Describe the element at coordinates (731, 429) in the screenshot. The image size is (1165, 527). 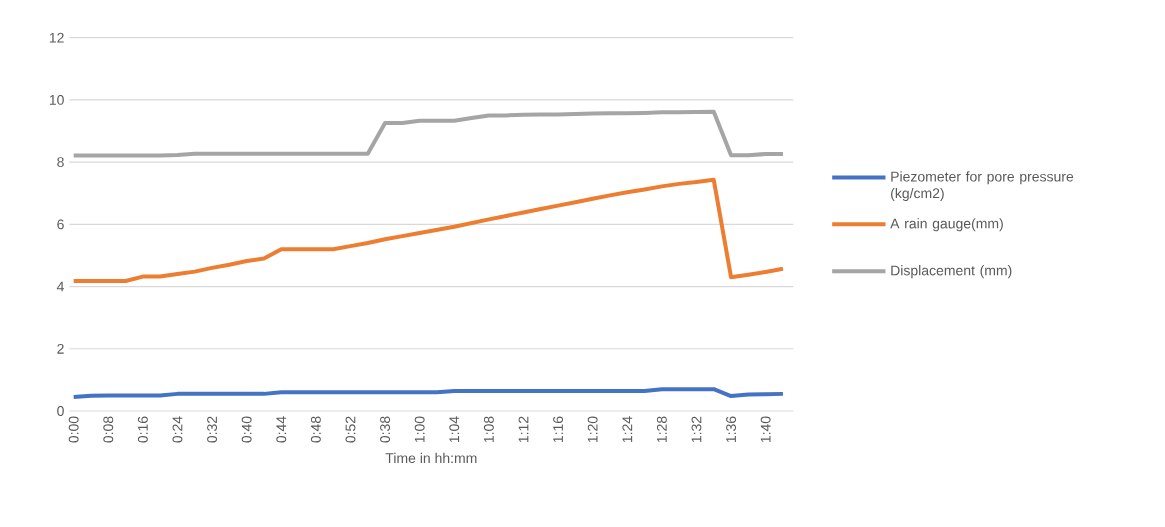
I see `x-tick-label: 1:36` at that location.